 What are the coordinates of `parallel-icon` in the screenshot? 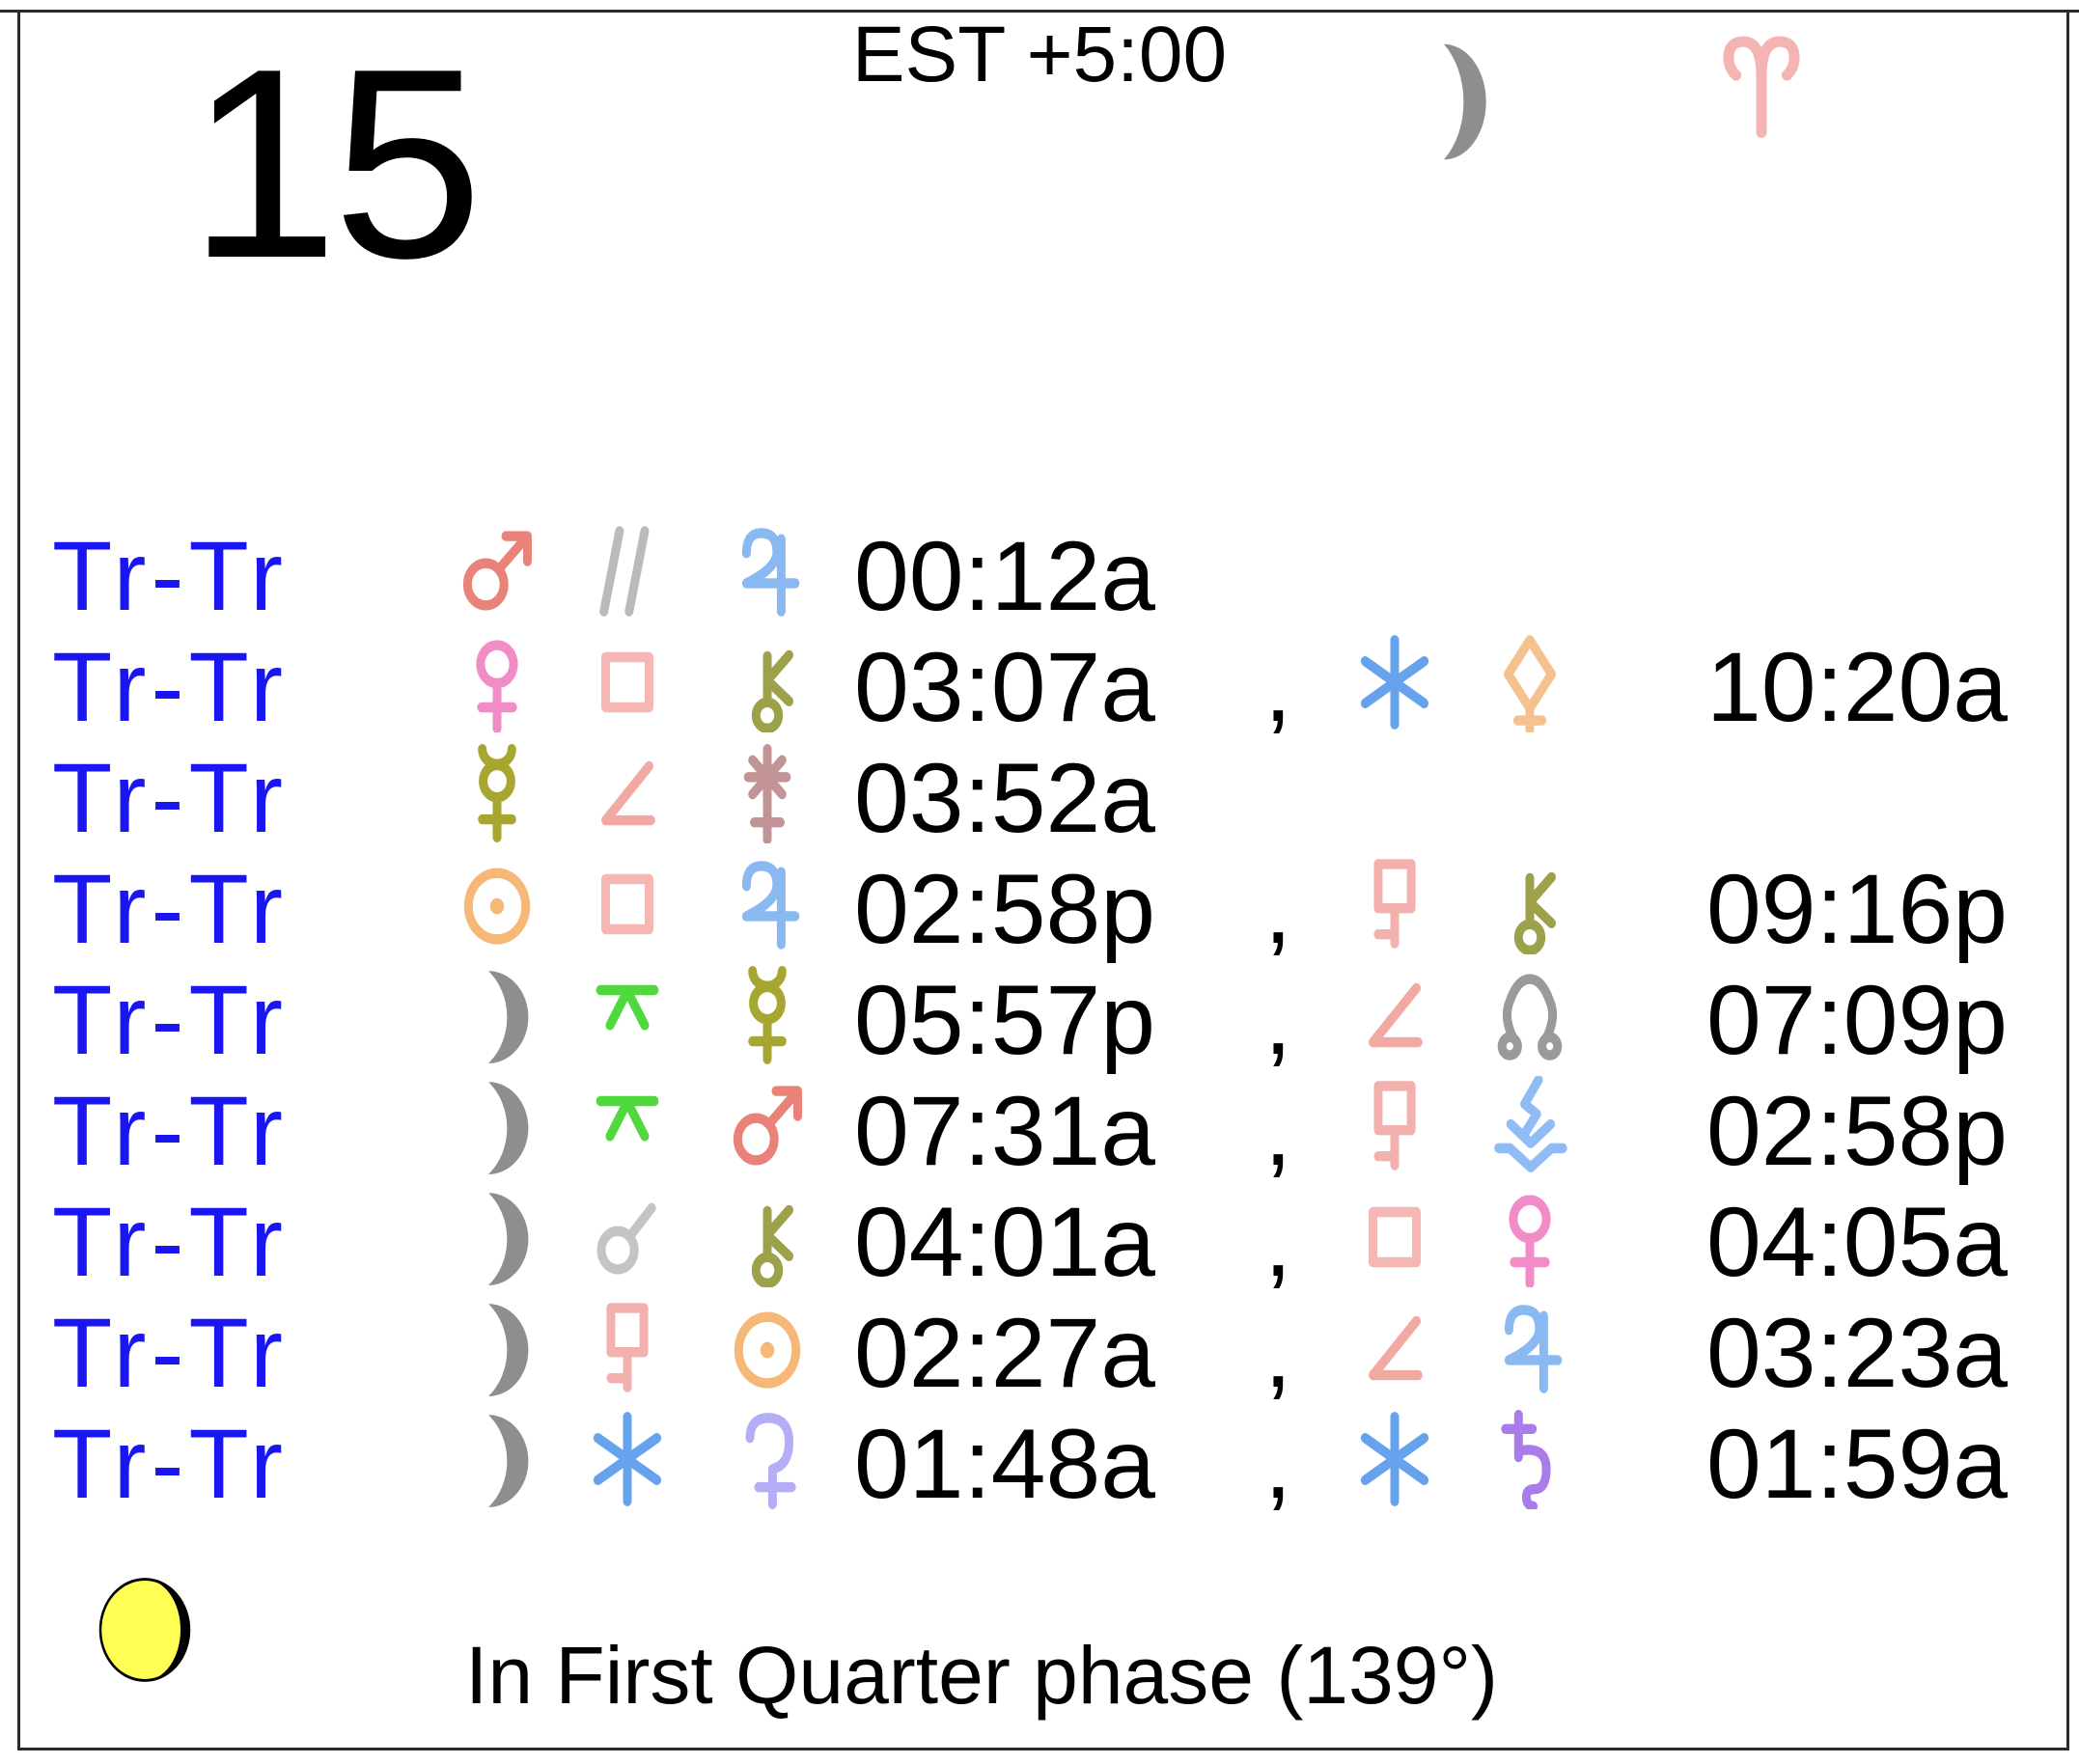 It's located at (627, 571).